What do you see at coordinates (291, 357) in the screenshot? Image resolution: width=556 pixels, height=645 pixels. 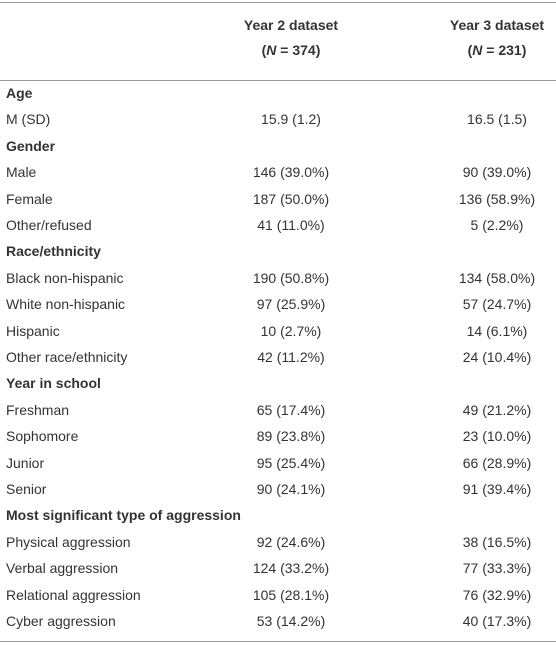 I see `cell: 42 (11.2%)` at bounding box center [291, 357].